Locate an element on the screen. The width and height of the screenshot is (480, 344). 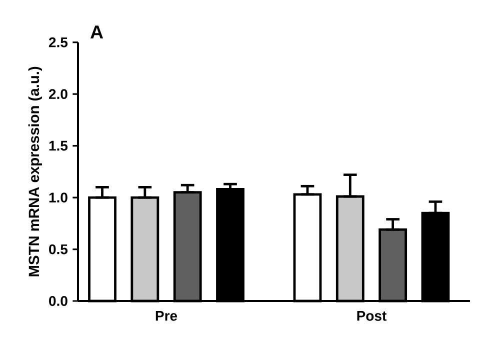
y-tick-label: 1.5 is located at coordinates (58, 145).